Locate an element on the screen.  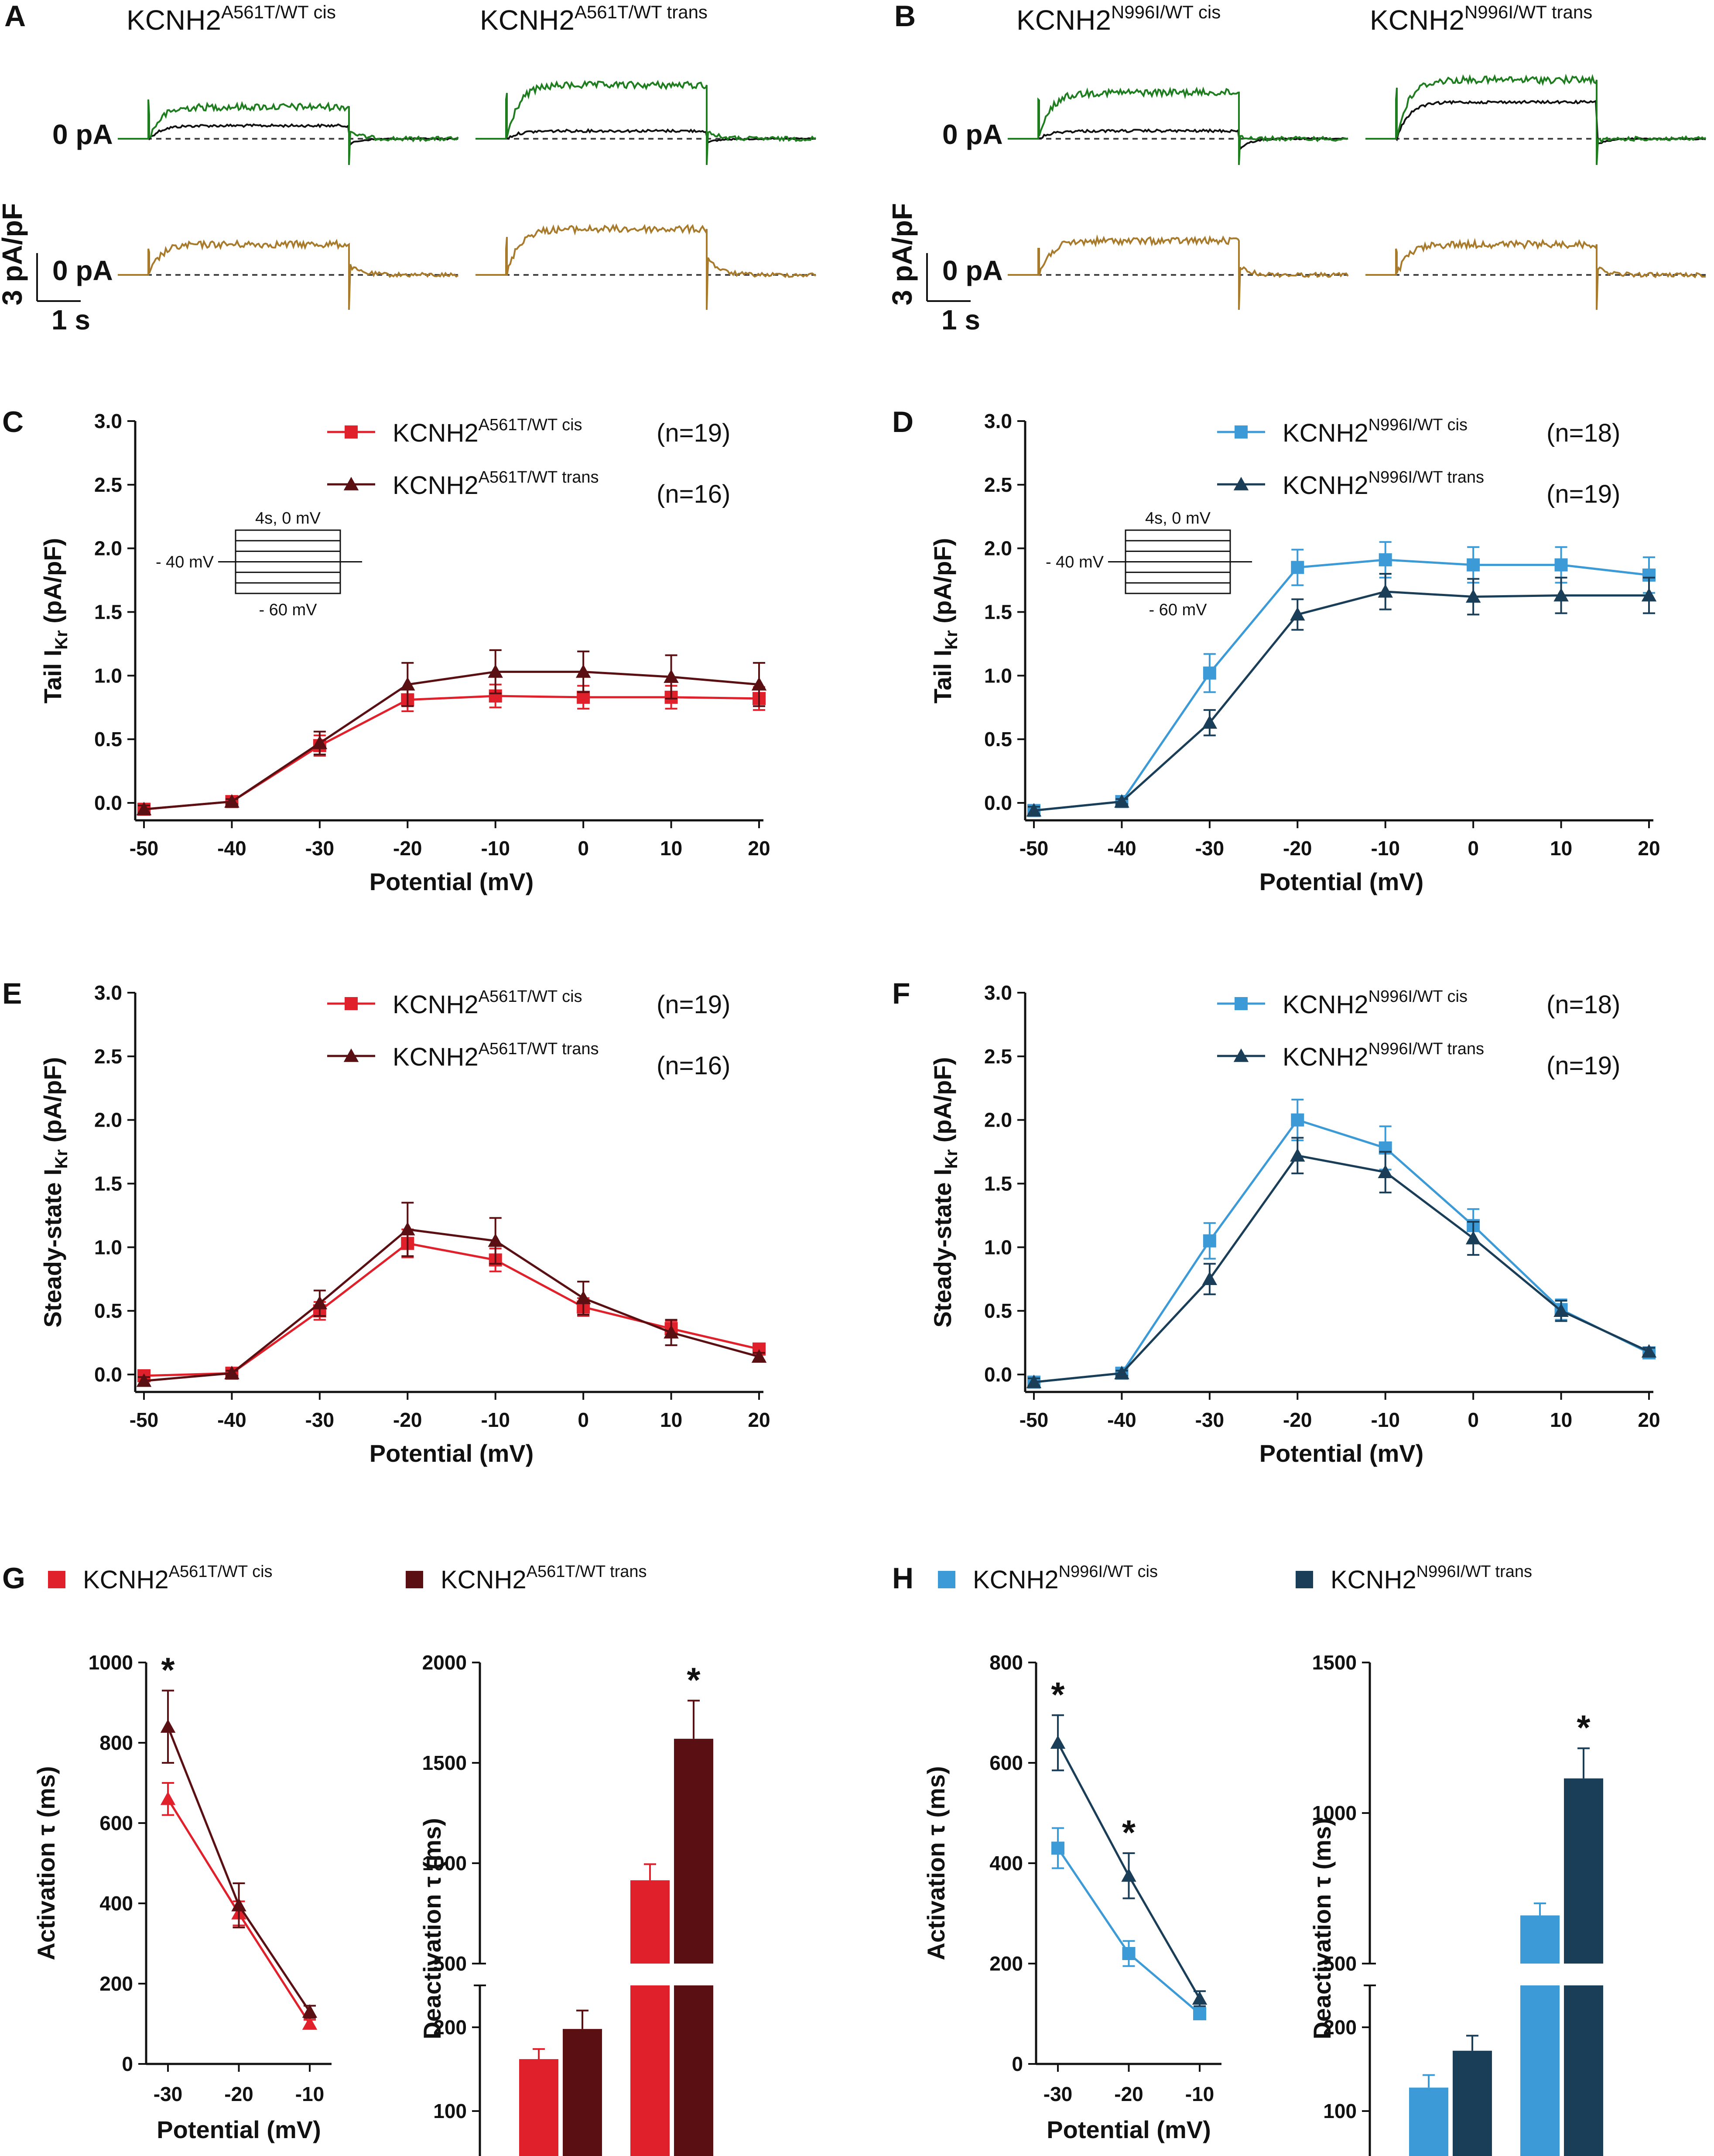
panel-letter-H: H is located at coordinates (903, 1578).